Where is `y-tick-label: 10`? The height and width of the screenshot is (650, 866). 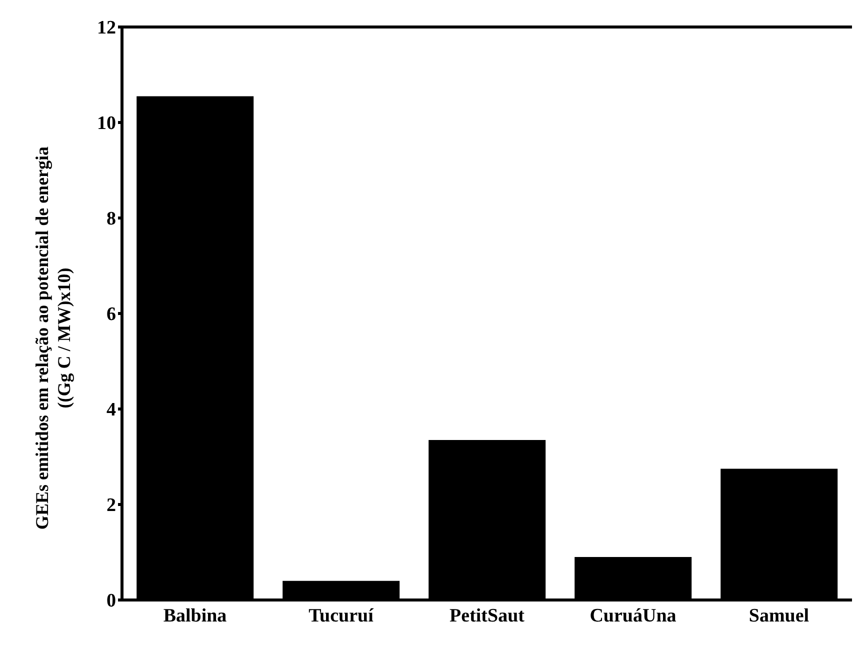
y-tick-label: 10 is located at coordinates (106, 123).